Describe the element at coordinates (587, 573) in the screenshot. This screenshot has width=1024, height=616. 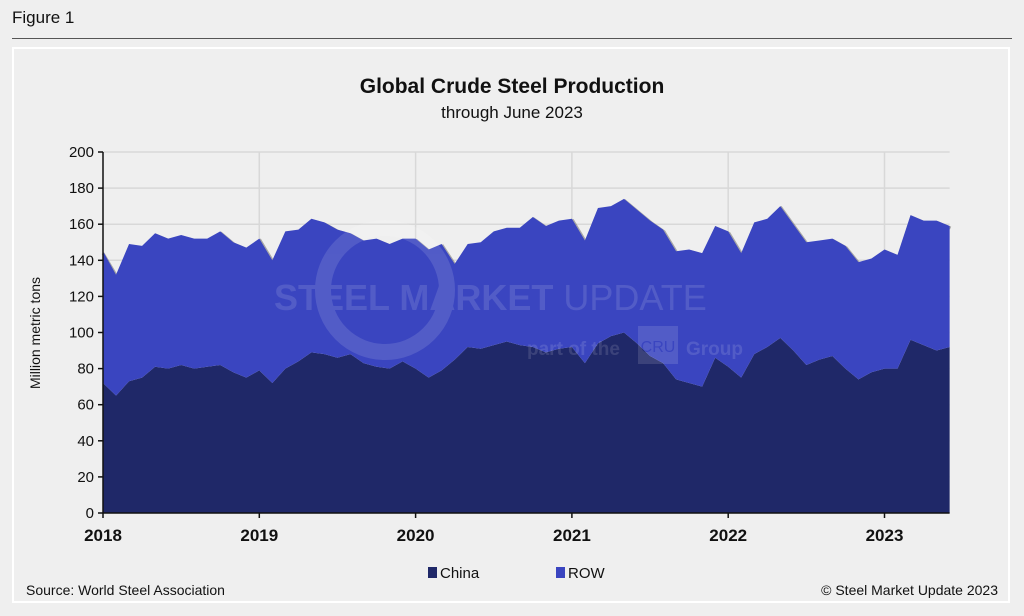
I see `legend-label-row: ROW` at that location.